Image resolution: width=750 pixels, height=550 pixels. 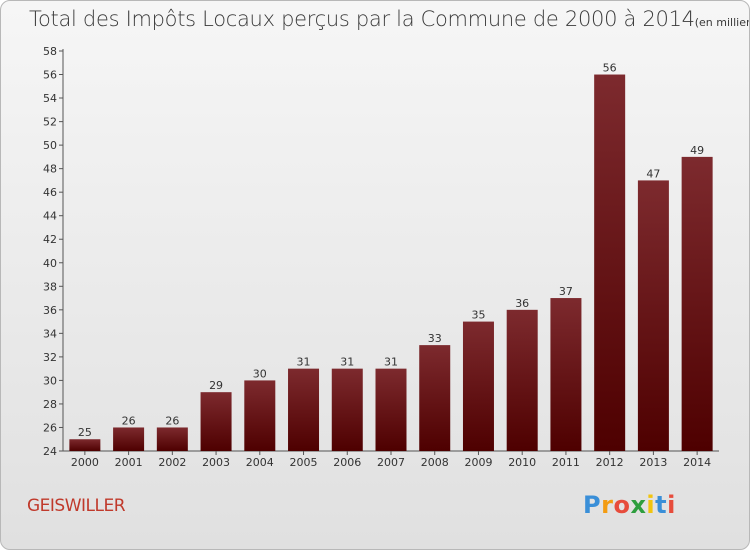 What do you see at coordinates (50, 380) in the screenshot?
I see `y-tick-label: 30` at bounding box center [50, 380].